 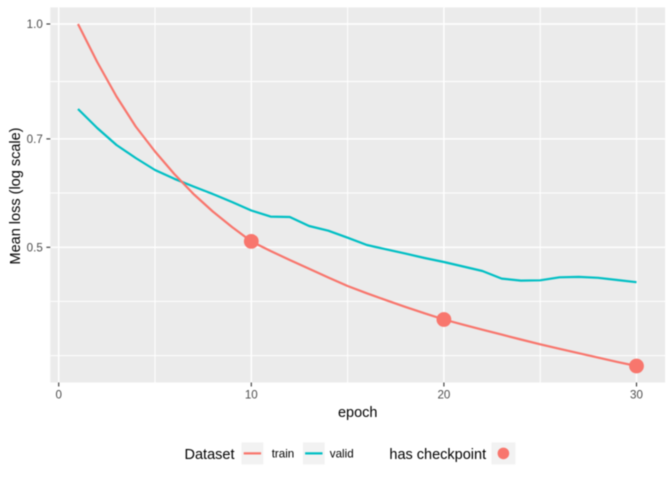 What do you see at coordinates (636, 395) in the screenshot?
I see `svg-text: 30` at bounding box center [636, 395].